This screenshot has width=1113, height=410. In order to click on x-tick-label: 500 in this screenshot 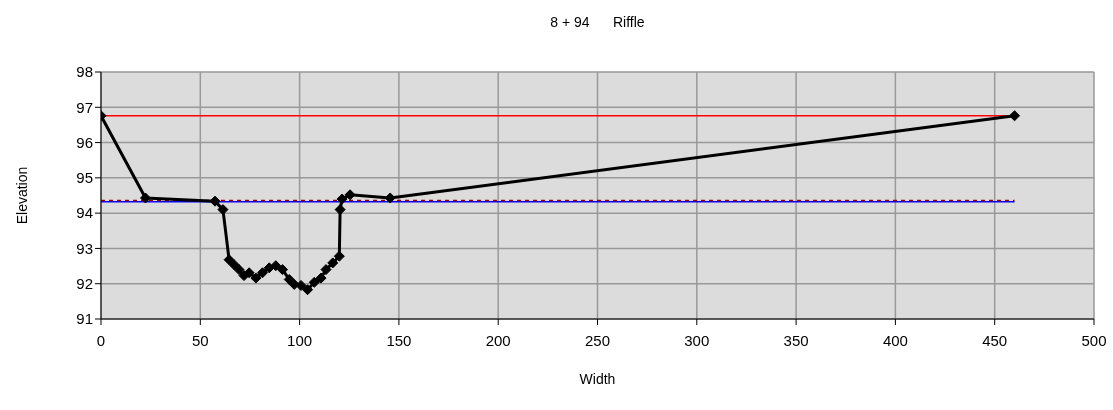, I will do `click(1094, 340)`.